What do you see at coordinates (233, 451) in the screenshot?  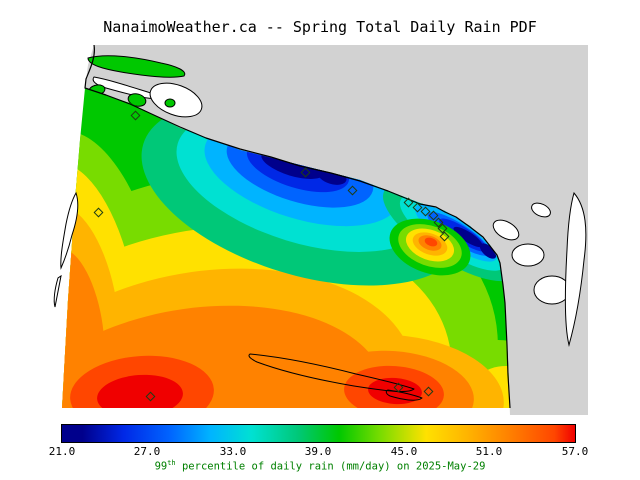 I see `colorbar-tick: 33.0` at bounding box center [233, 451].